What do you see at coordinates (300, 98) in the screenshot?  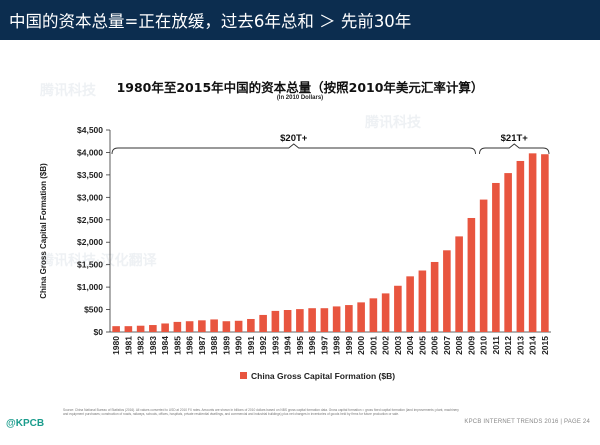 I see `chart-subtitle: (In 2010 Dollars)` at bounding box center [300, 98].